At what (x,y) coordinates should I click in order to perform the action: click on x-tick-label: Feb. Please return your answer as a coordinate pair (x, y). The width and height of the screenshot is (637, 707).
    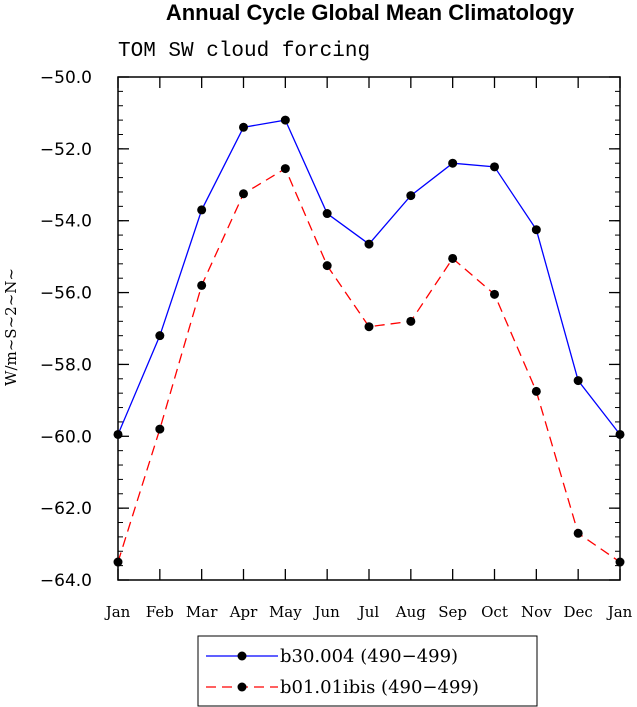
    Looking at the image, I should click on (160, 612).